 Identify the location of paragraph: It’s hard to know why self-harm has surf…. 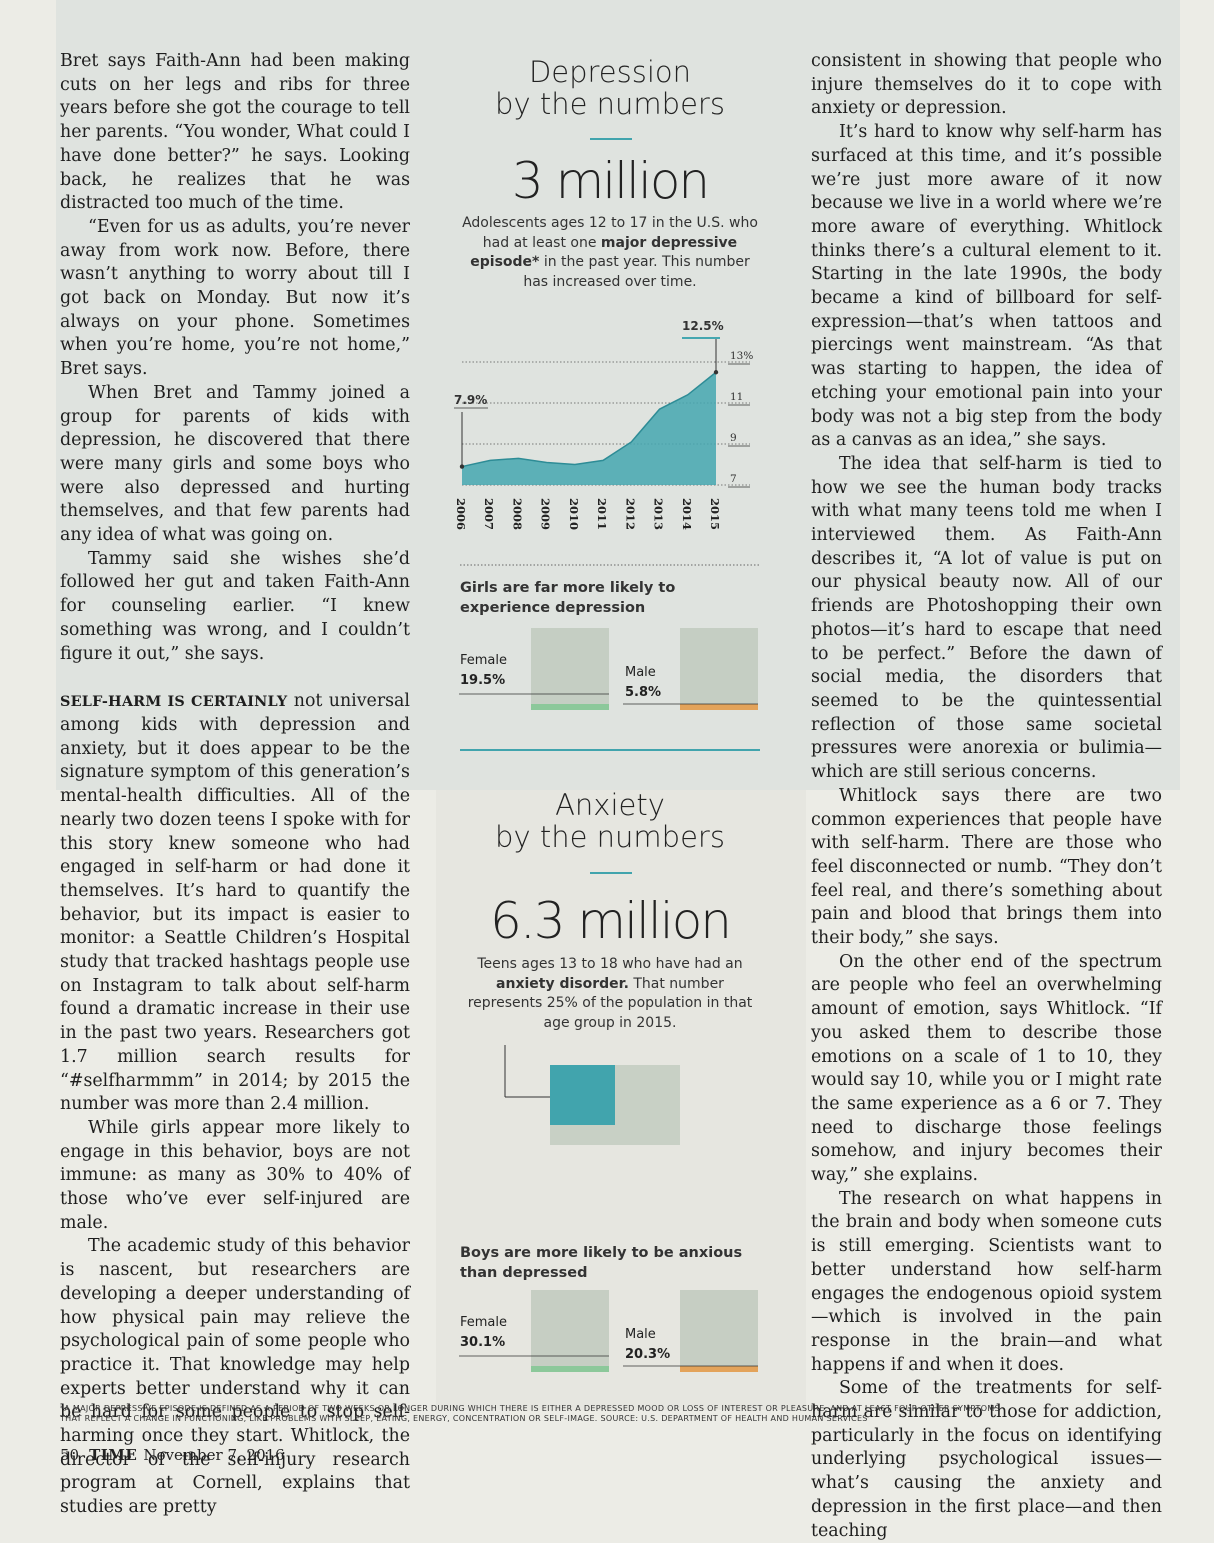
(986, 286).